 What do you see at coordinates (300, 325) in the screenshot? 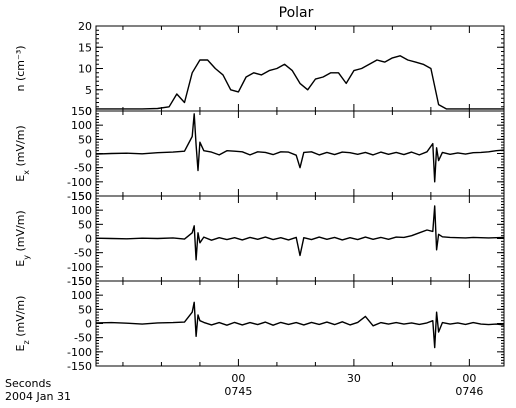
I see `series-line-ez` at bounding box center [300, 325].